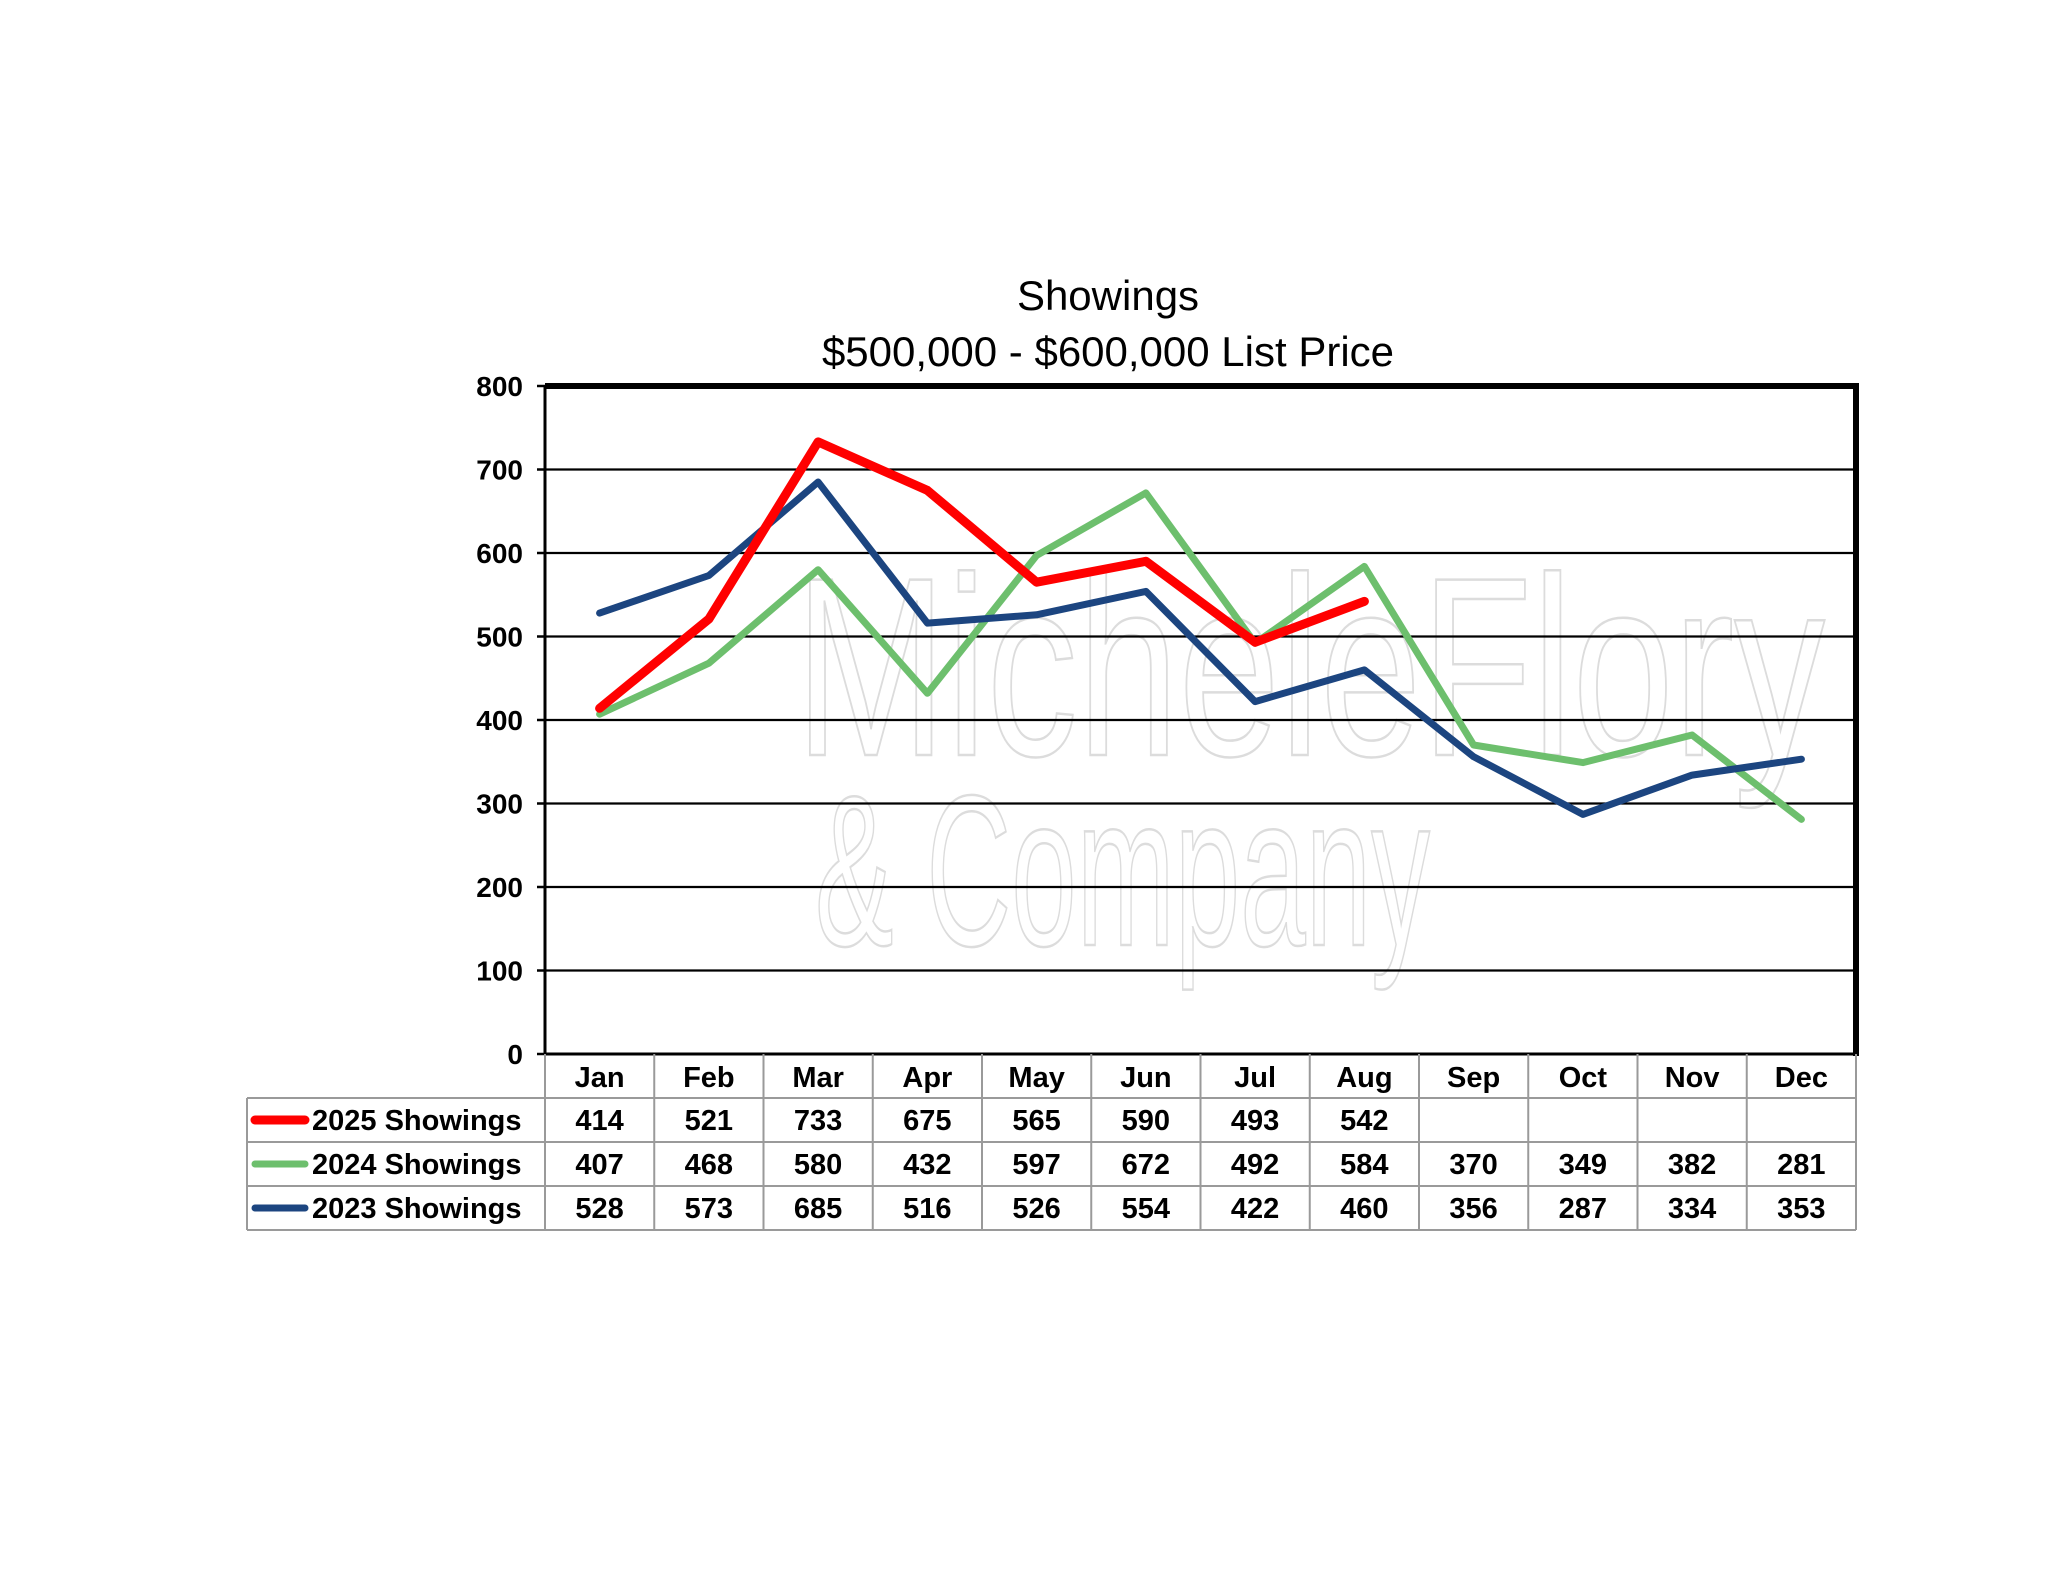 The width and height of the screenshot is (2048, 1583). I want to click on table-cell: 281, so click(1801, 1165).